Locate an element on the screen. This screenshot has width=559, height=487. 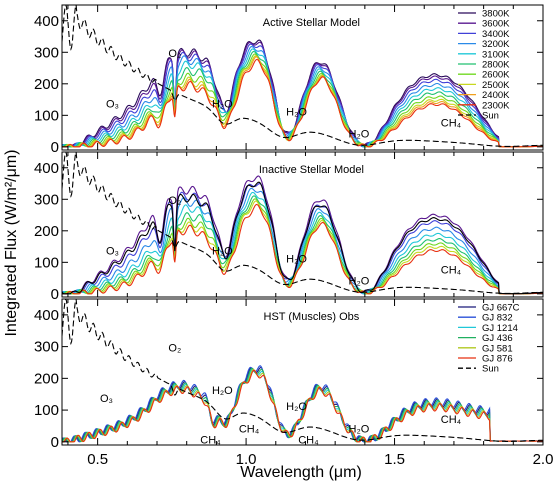
y-axis-label: Integrated Flux (W/m²/μm) is located at coordinates (11, 242).